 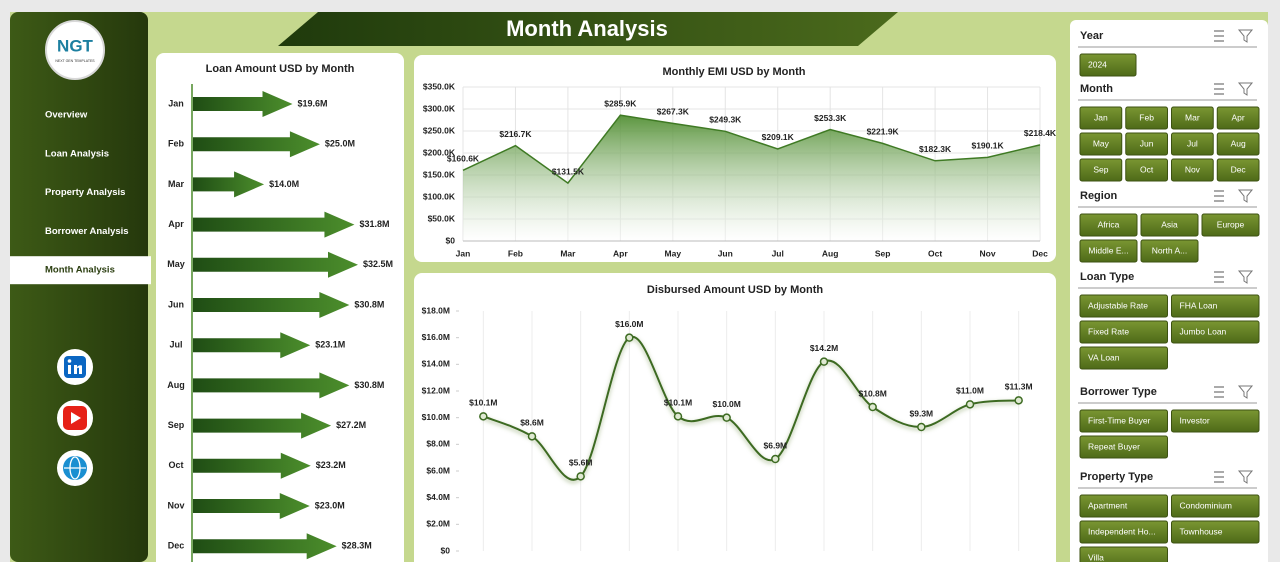 What do you see at coordinates (175, 345) in the screenshot?
I see `y-tick-label: Jul` at bounding box center [175, 345].